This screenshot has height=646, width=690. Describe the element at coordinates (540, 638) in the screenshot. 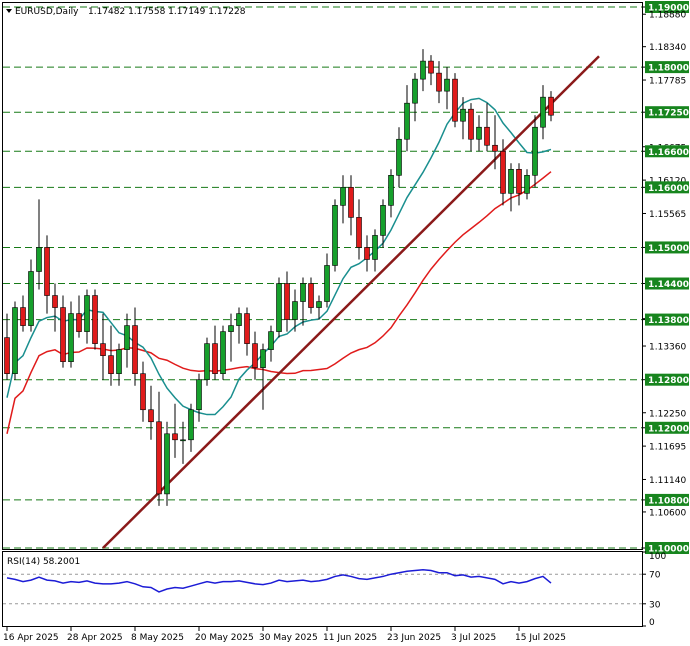

I see `x-tick-label: 15 Jul 2025` at that location.